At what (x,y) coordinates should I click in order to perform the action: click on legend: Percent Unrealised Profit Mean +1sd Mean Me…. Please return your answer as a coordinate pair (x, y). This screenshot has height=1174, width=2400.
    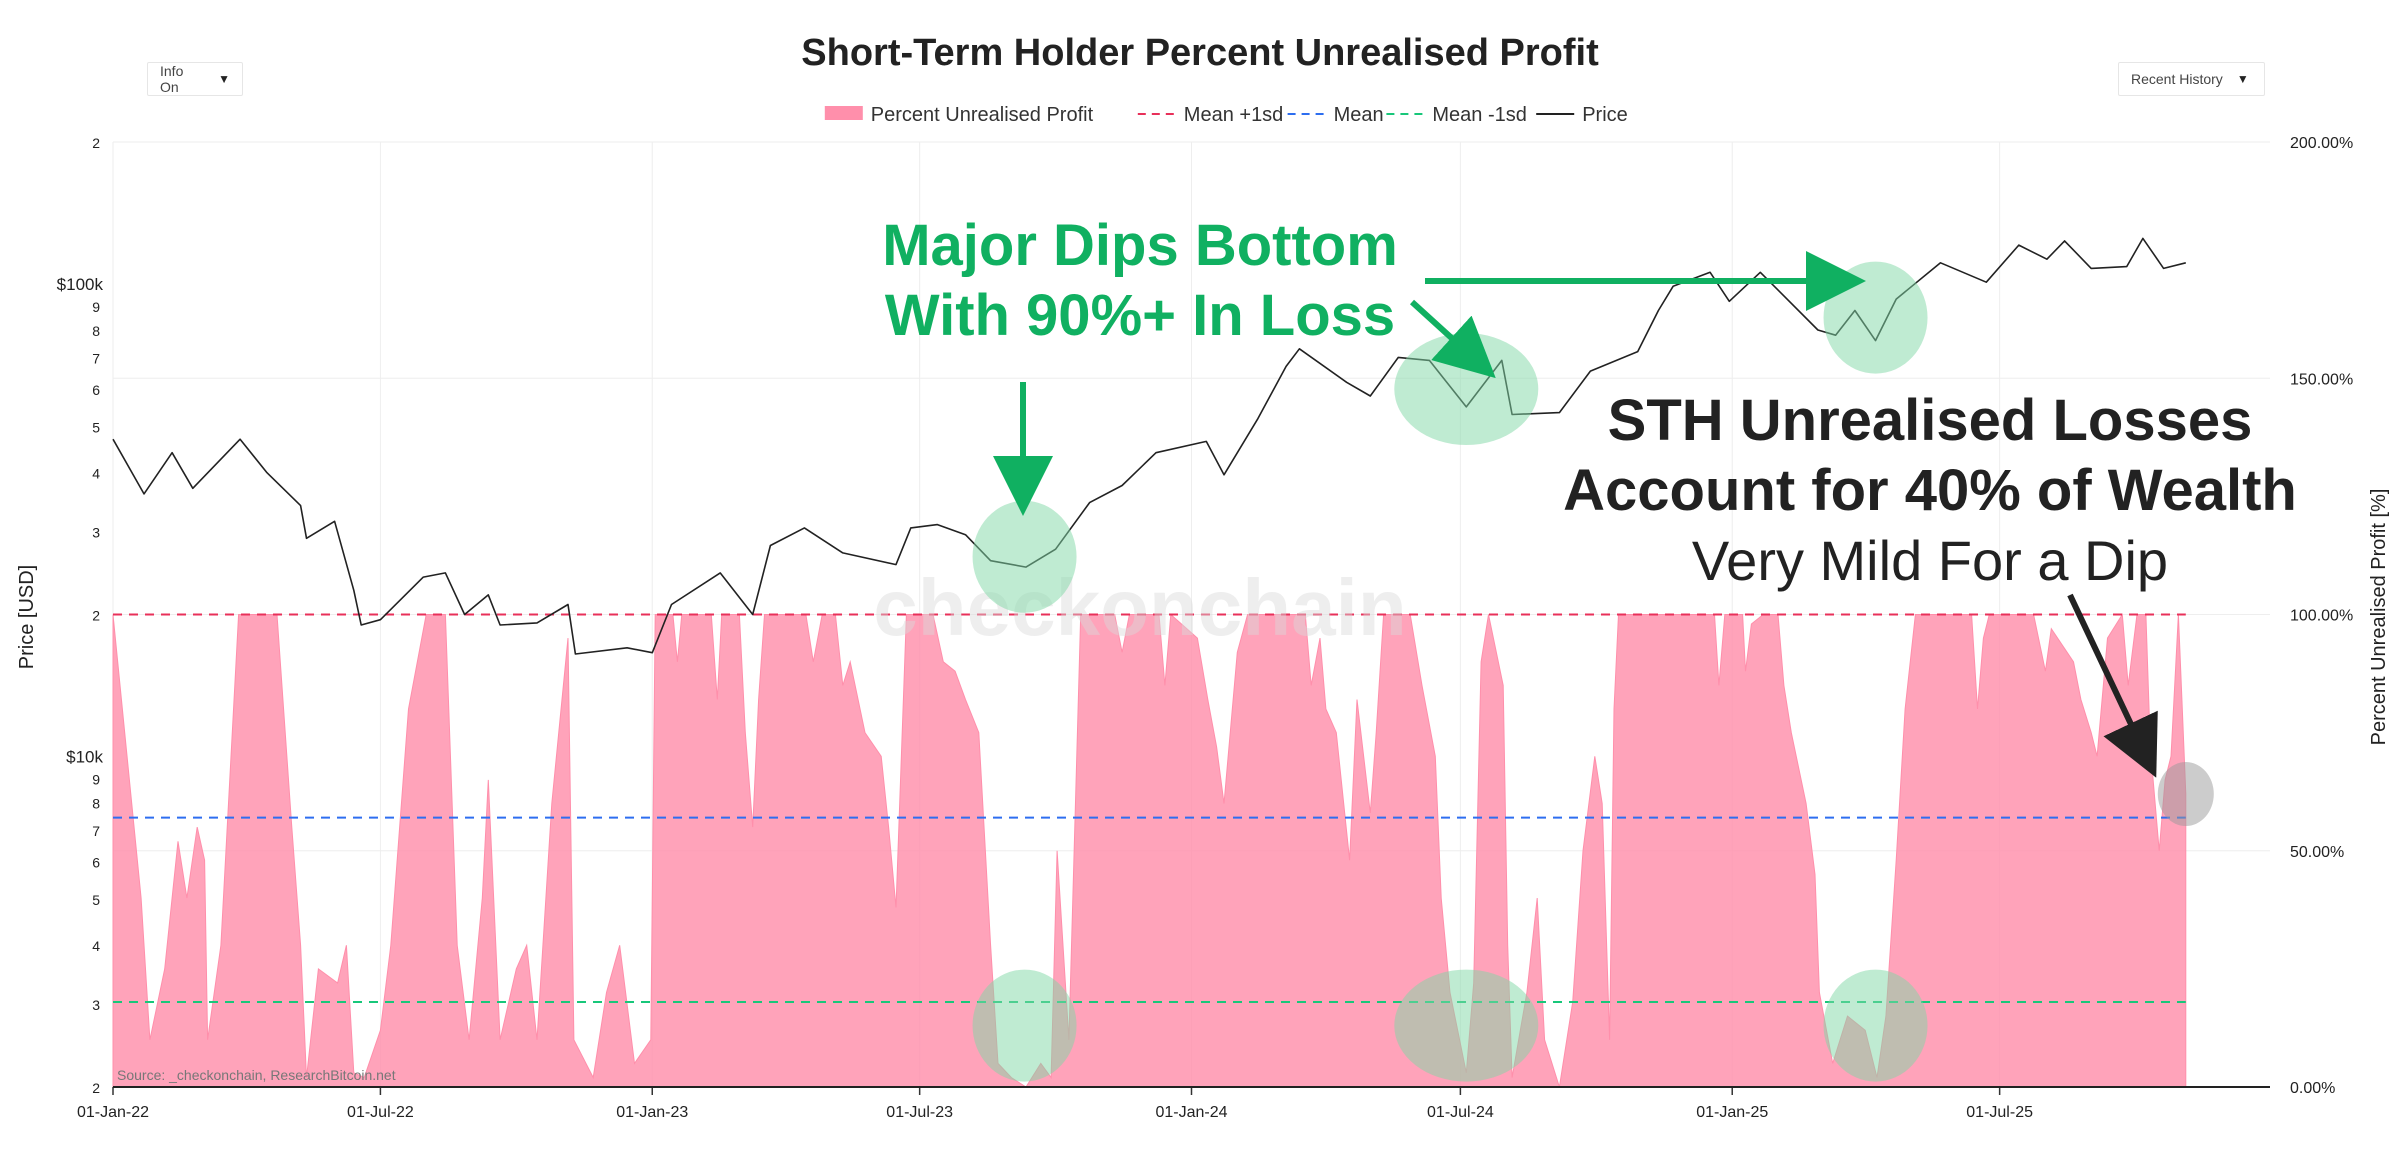
    Looking at the image, I should click on (1226, 115).